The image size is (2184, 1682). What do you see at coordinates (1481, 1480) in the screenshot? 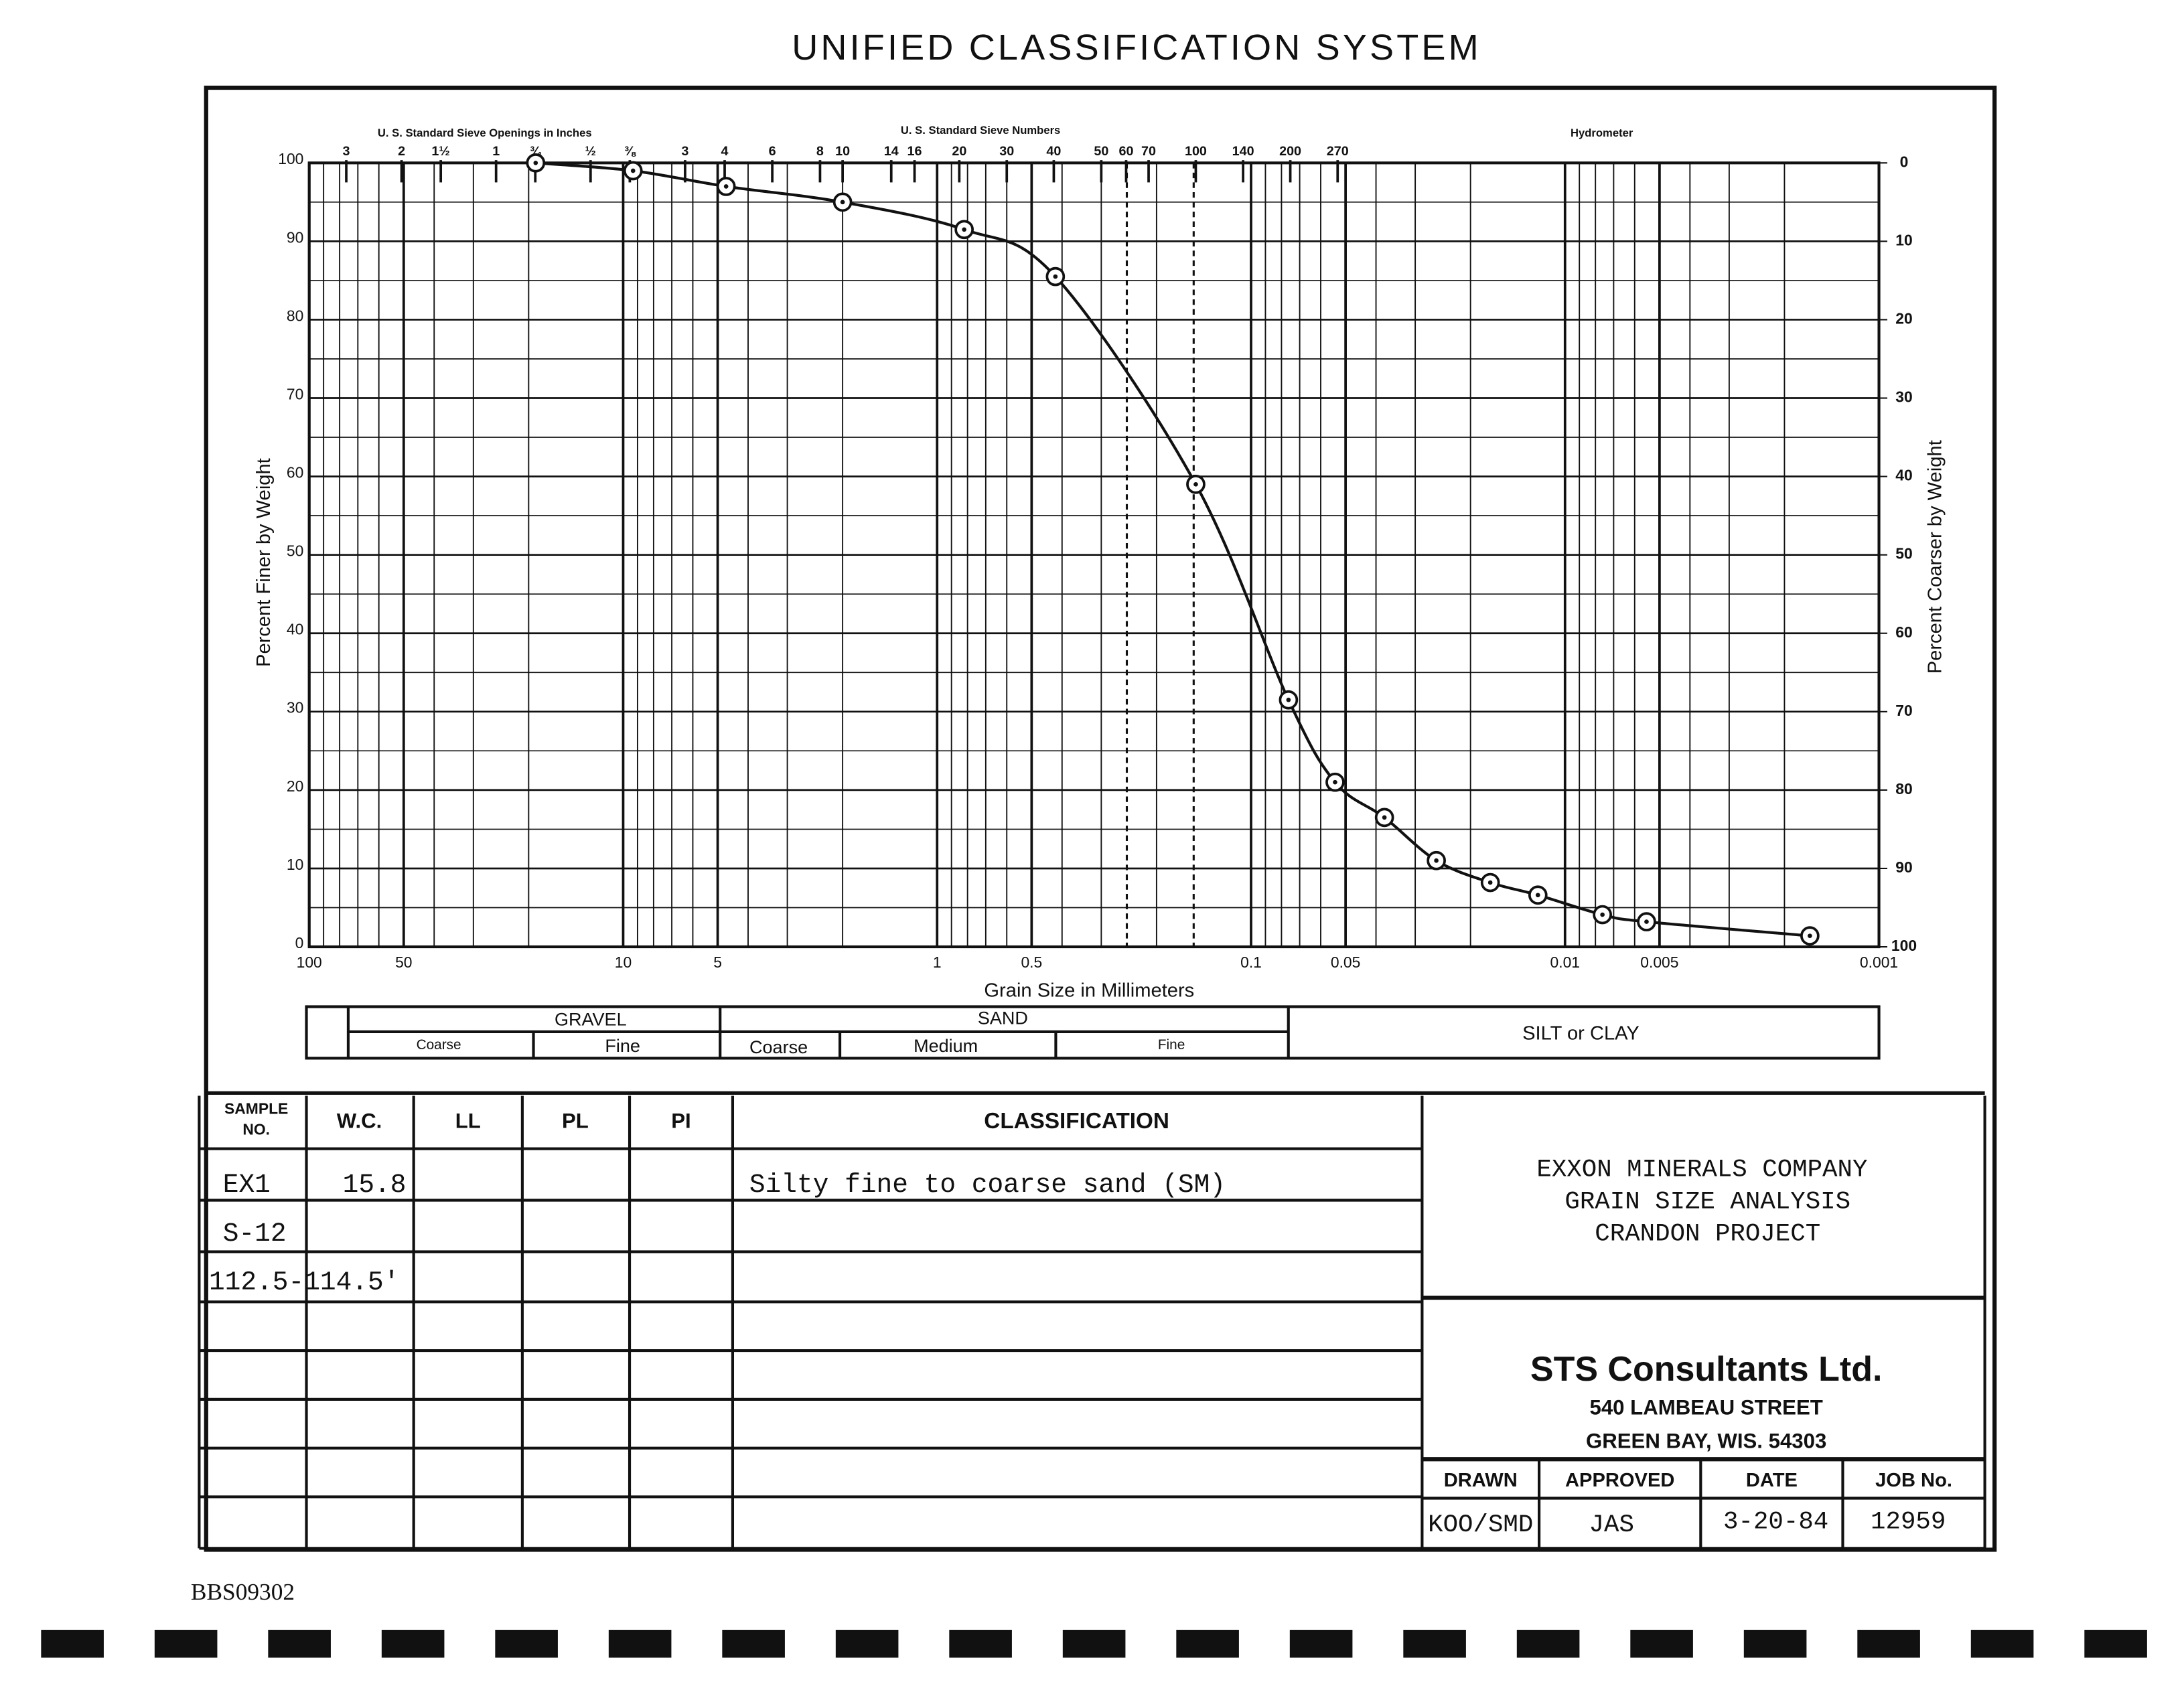
I see `field-label: DRAWN` at bounding box center [1481, 1480].